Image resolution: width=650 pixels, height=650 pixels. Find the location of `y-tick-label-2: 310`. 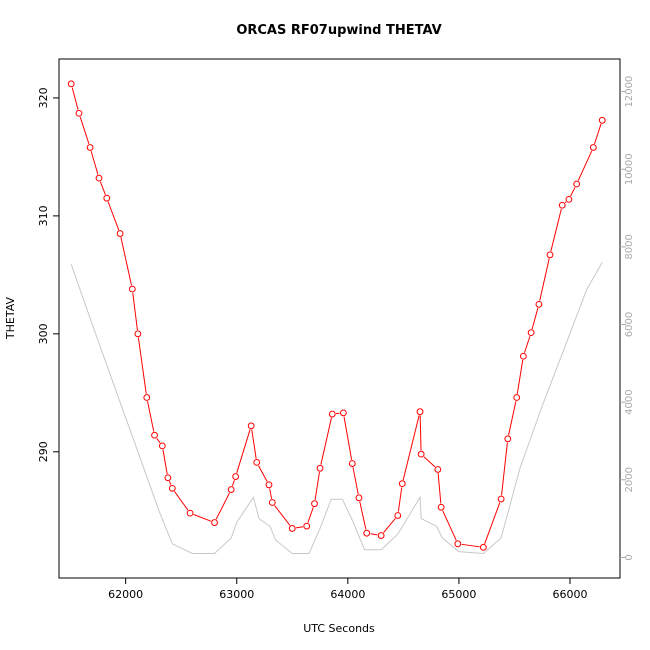

y-tick-label-2: 310 is located at coordinates (43, 215).